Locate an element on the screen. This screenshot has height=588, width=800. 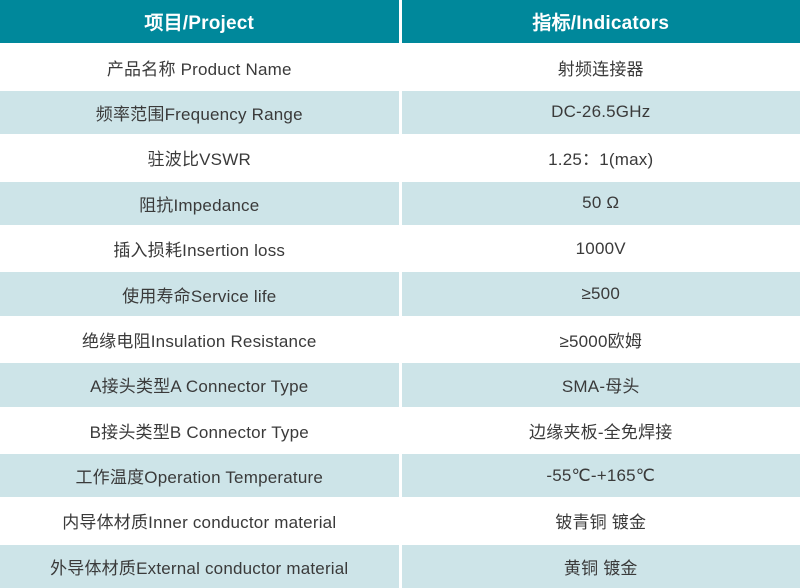
indicator-cell: ≥5000欧姆 is located at coordinates (600, 339).